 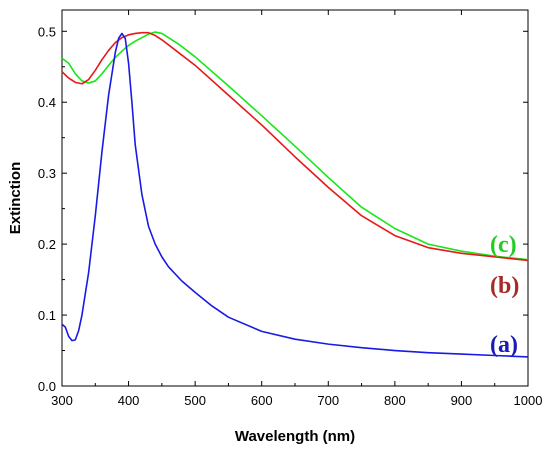 What do you see at coordinates (462, 400) in the screenshot?
I see `x-tick-label: 900` at bounding box center [462, 400].